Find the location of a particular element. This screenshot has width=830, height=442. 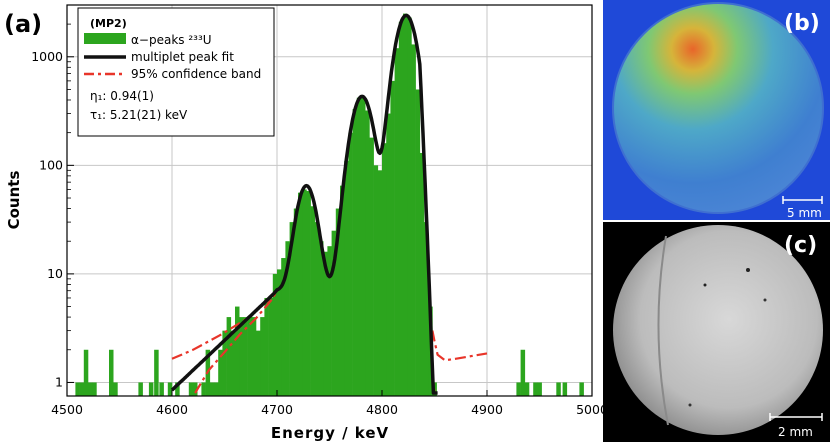

panel-b-label: (b) is located at coordinates (802, 23).